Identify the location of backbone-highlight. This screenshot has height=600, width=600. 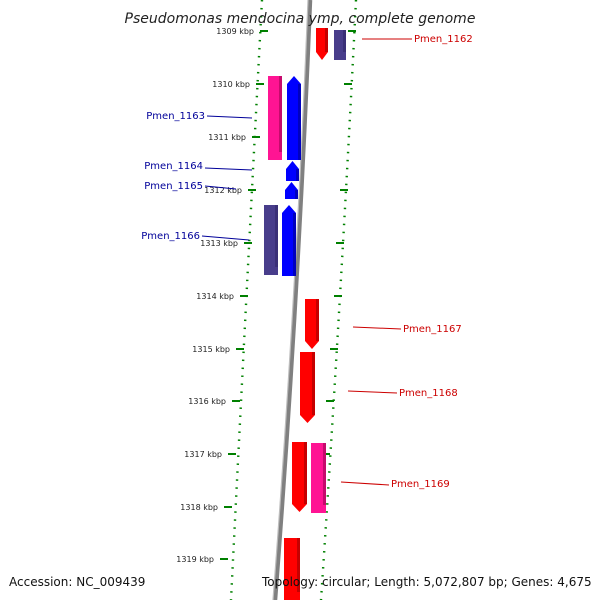
(290, 300).